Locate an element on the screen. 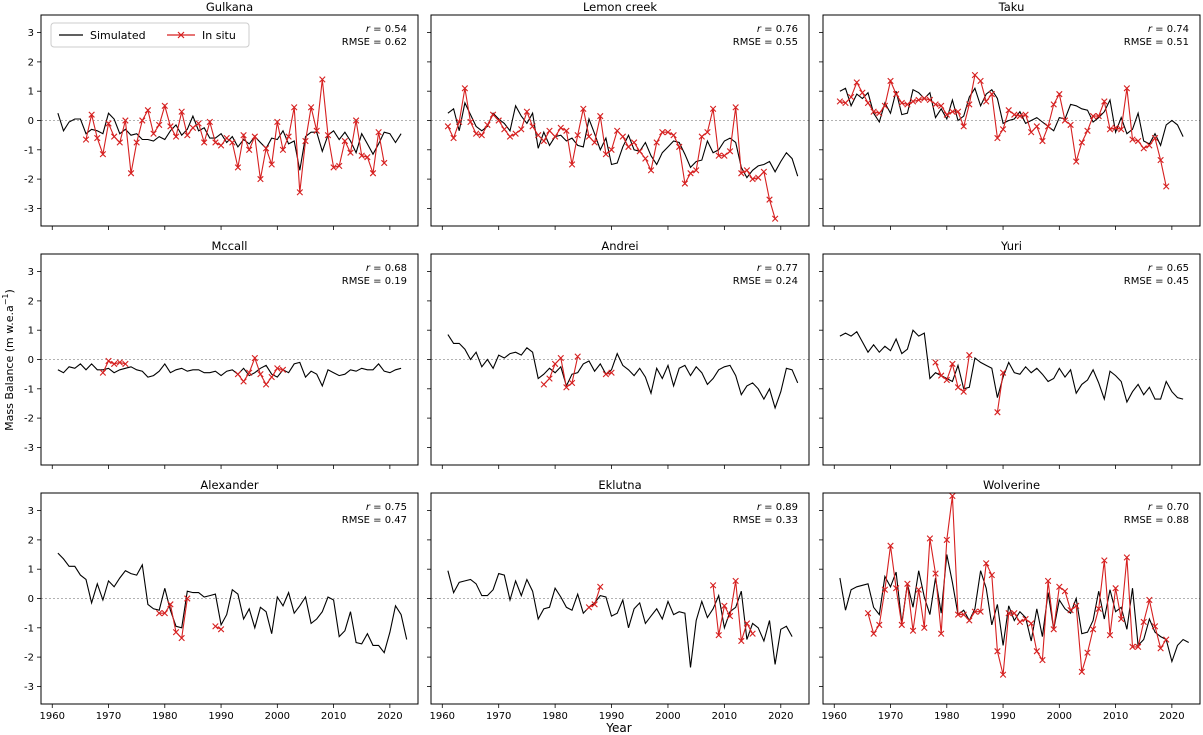  r-number: = 0.54 is located at coordinates (388, 29).